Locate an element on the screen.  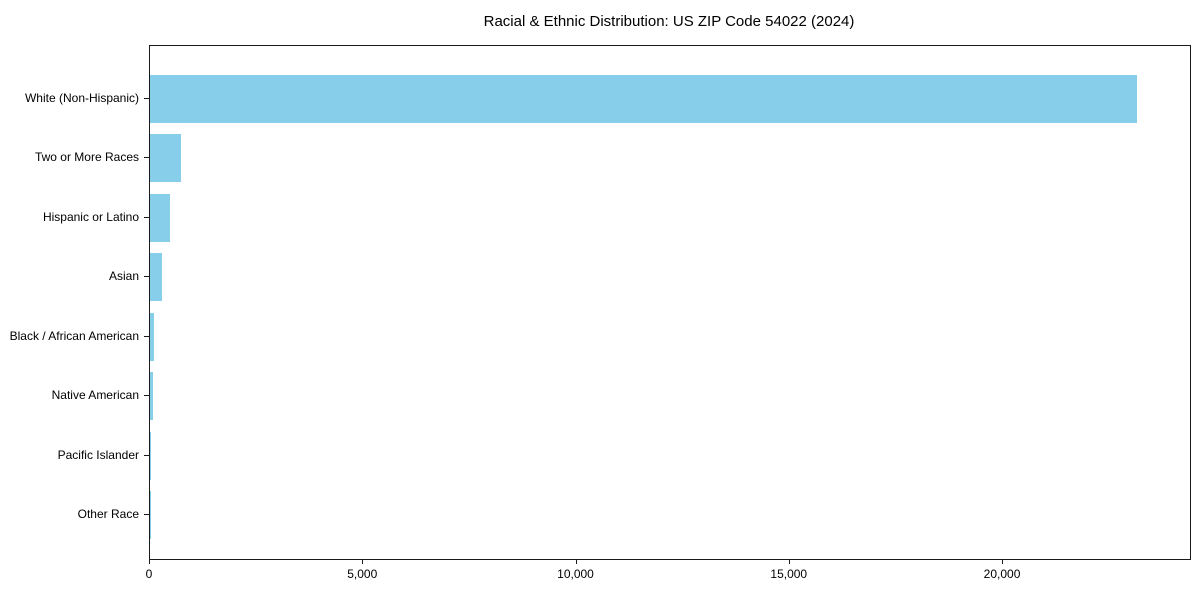
bar-pacific-islander is located at coordinates (150, 455).